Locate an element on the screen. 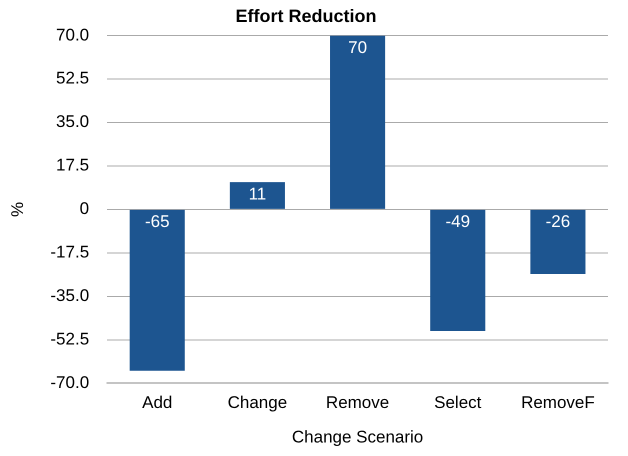 The width and height of the screenshot is (628, 456). y-tick-label: 52.5 is located at coordinates (73, 78).